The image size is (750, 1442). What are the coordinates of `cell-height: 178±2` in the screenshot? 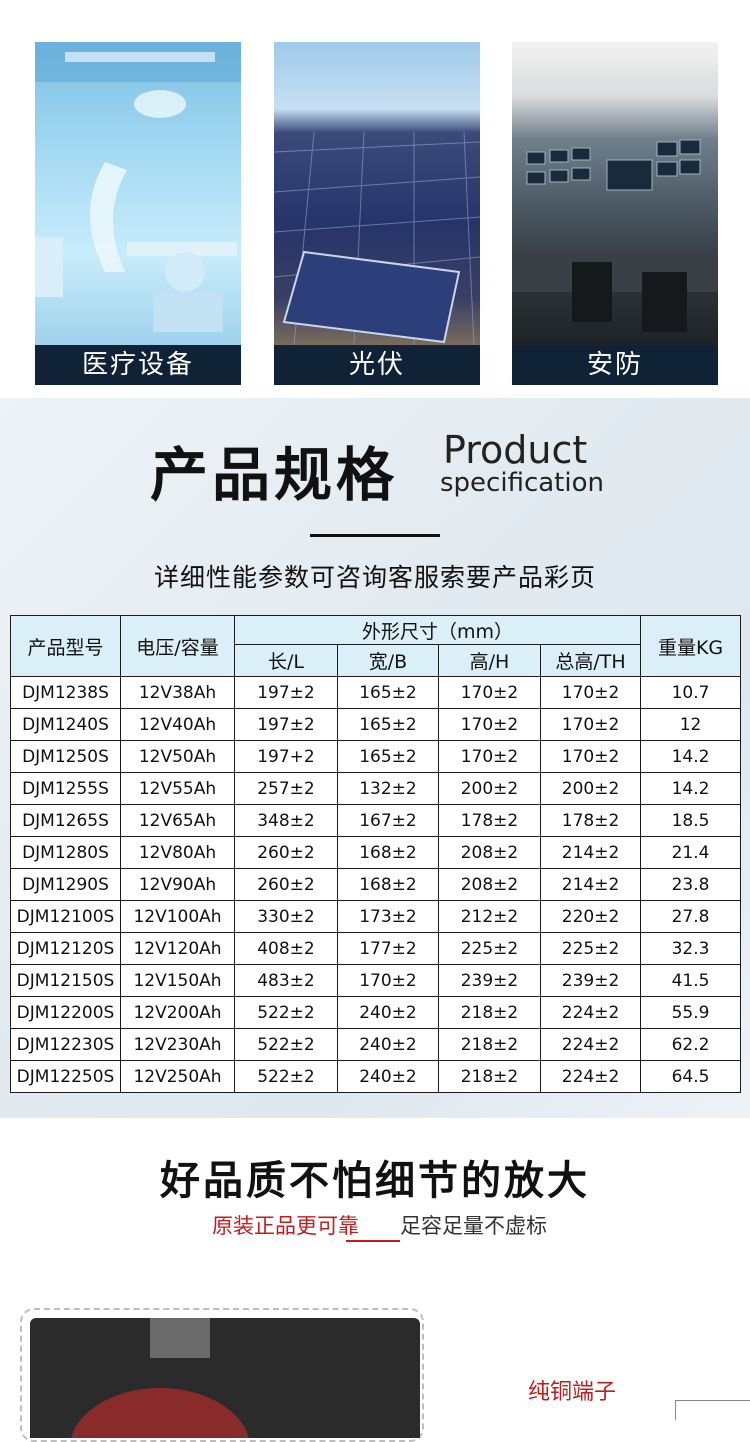 It's located at (489, 820).